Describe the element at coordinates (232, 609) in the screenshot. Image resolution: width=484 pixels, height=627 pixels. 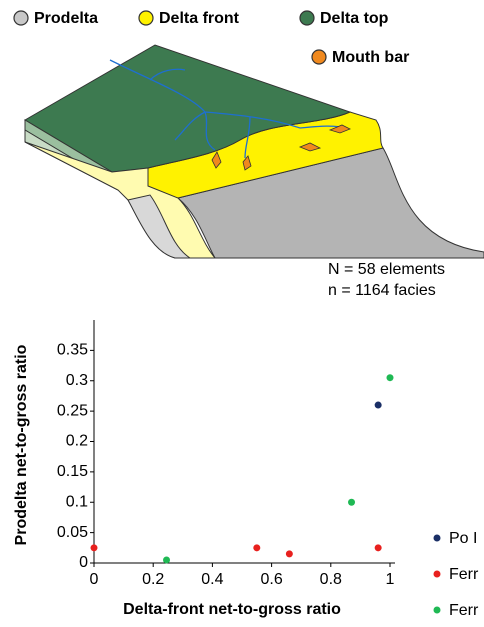
I see `x-axis-label: Delta-front net-to-gross ratio` at that location.